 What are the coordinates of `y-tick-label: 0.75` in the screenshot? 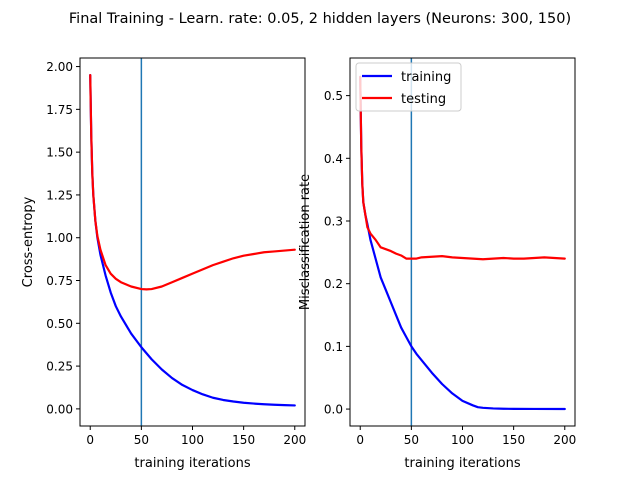 It's located at (59, 281).